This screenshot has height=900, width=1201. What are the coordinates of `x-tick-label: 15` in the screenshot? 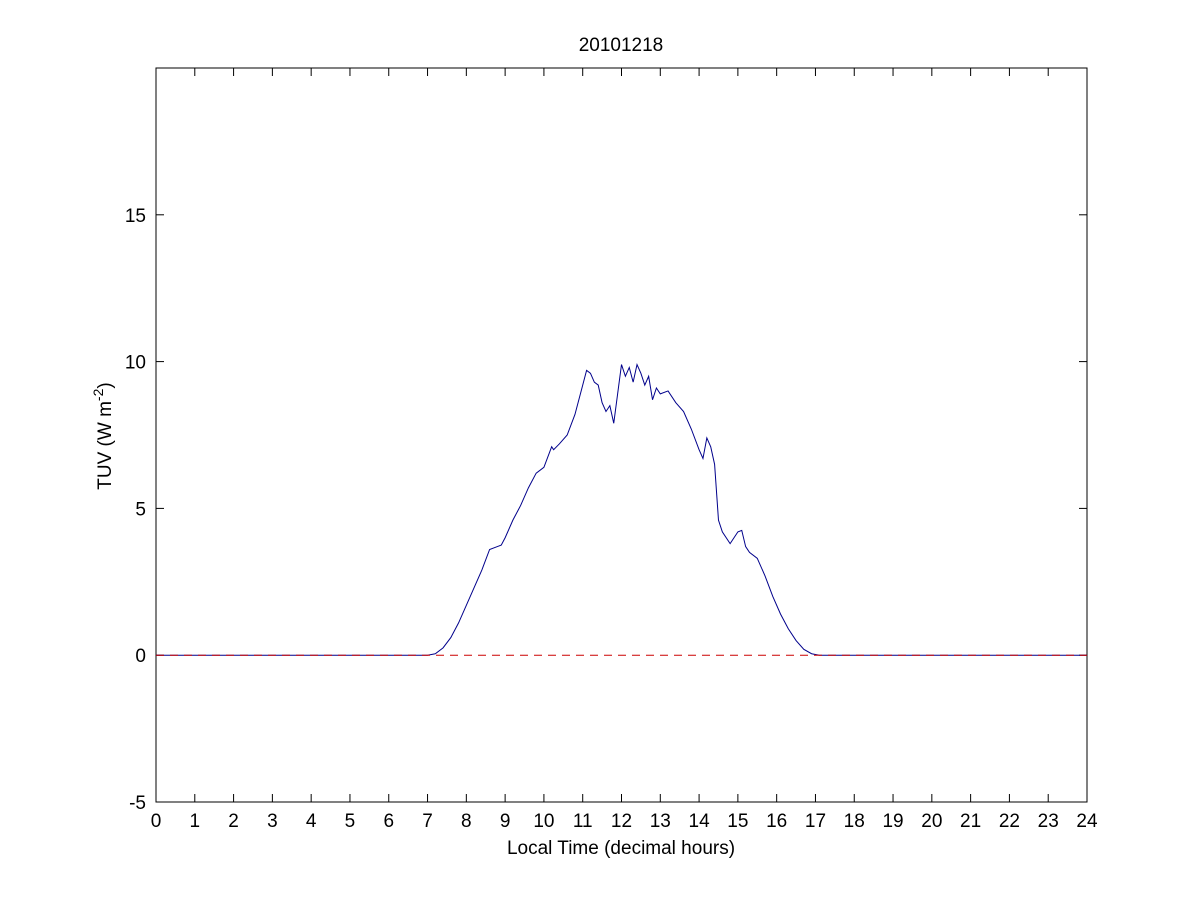 It's located at (737, 821).